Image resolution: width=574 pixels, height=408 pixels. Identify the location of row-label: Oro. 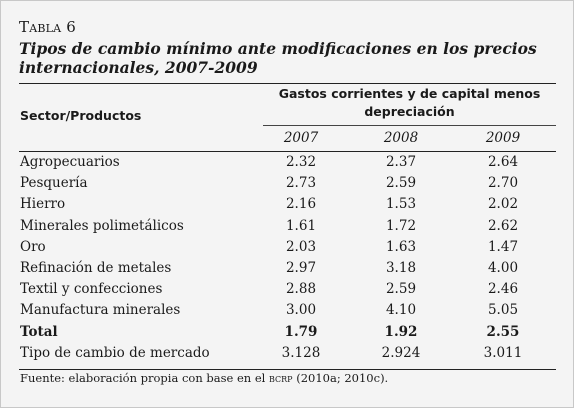
(33, 246).